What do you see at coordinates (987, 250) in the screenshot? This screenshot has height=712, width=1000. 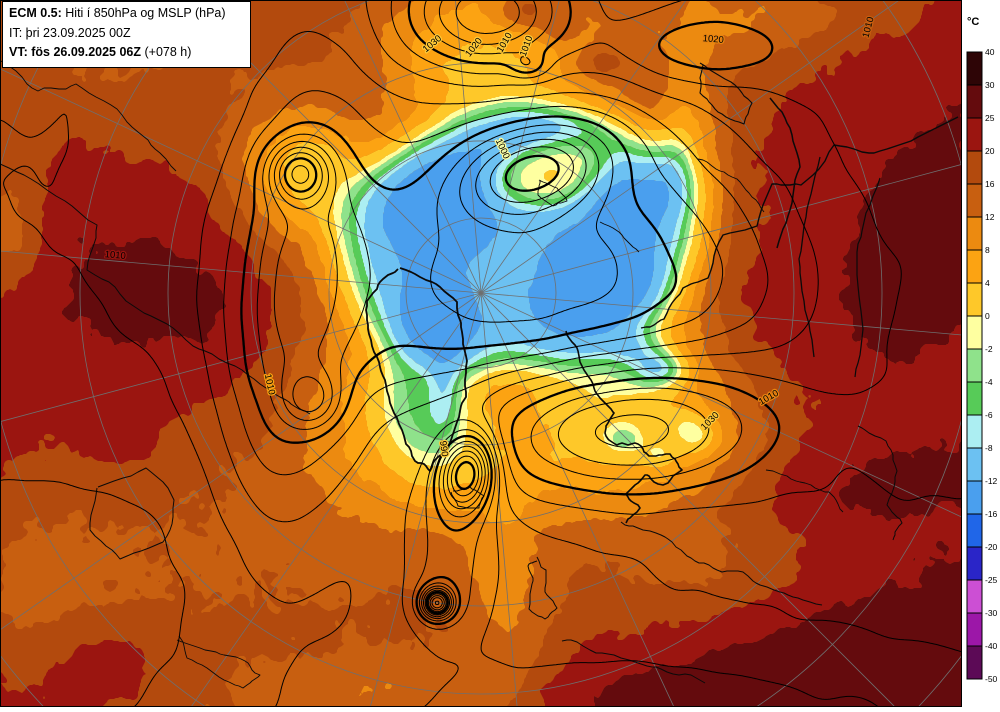 I see `svg-text: 8` at bounding box center [987, 250].